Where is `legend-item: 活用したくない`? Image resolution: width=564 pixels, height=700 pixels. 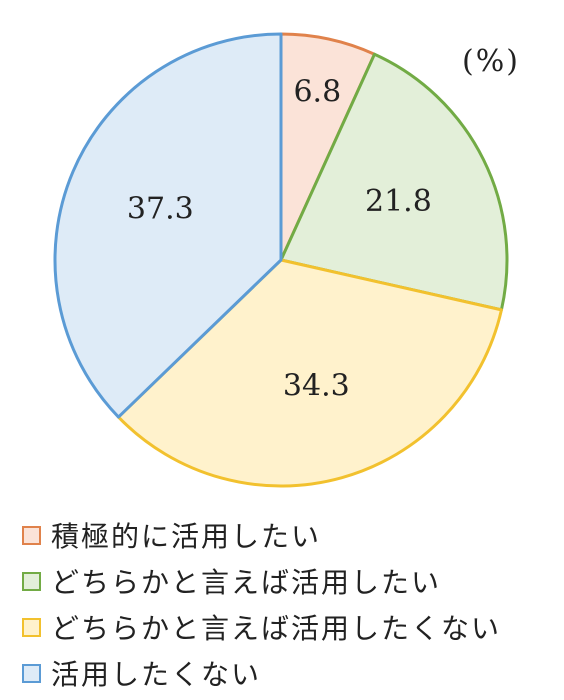
legend-item: 活用したくない is located at coordinates (261, 673).